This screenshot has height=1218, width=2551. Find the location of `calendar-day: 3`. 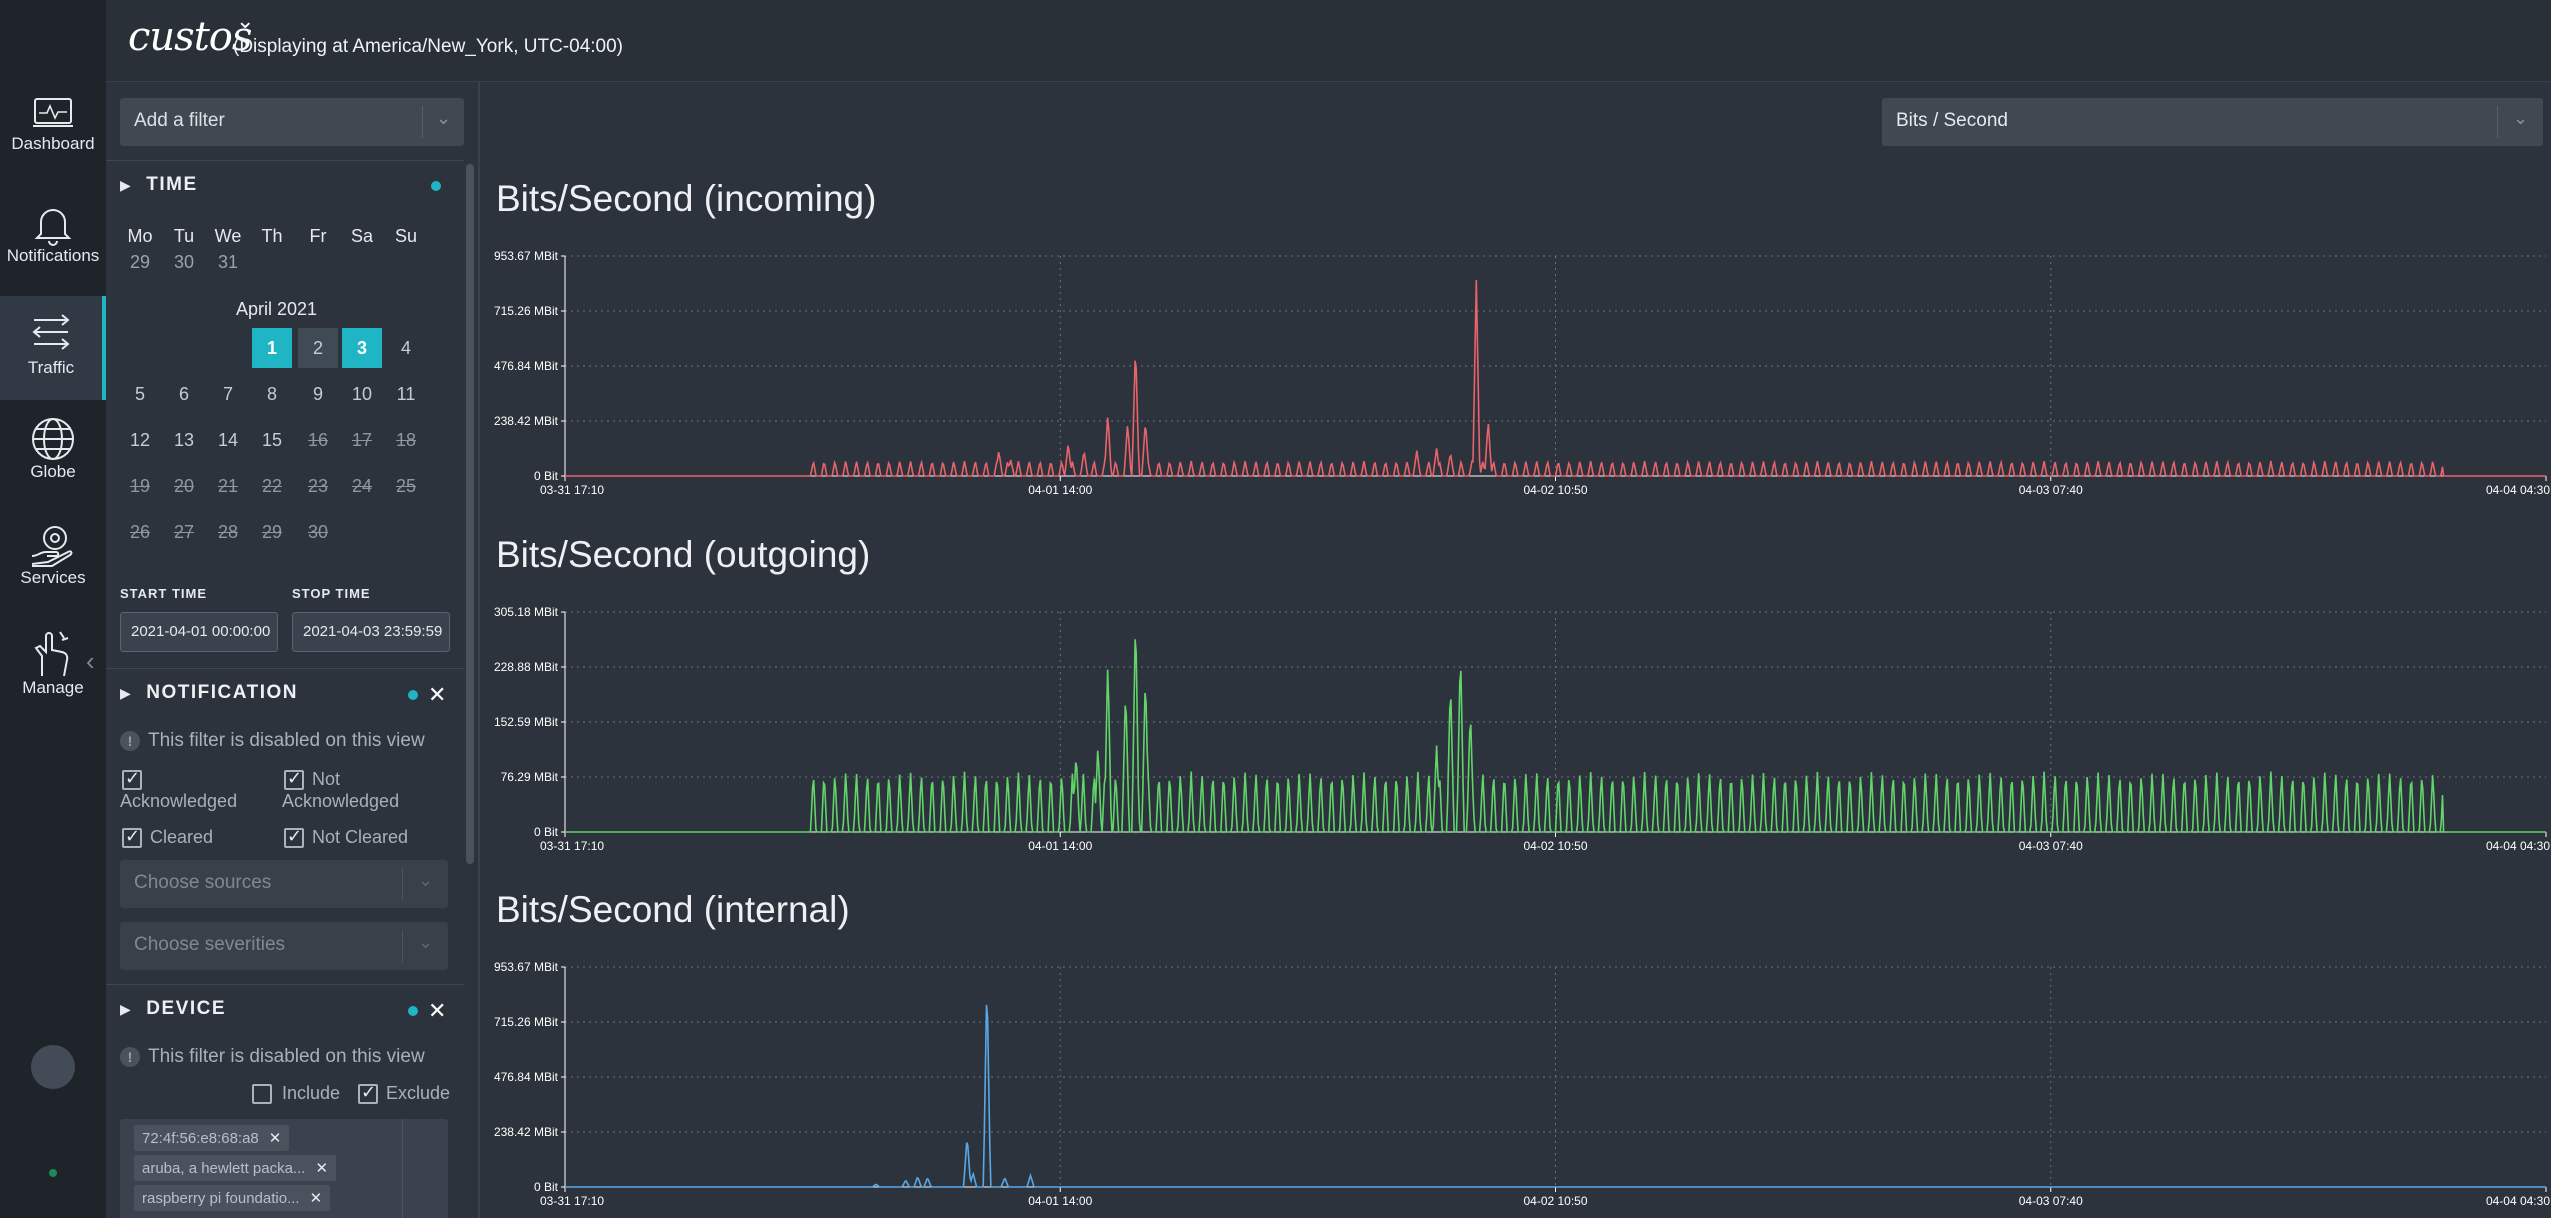

calendar-day: 3 is located at coordinates (362, 348).